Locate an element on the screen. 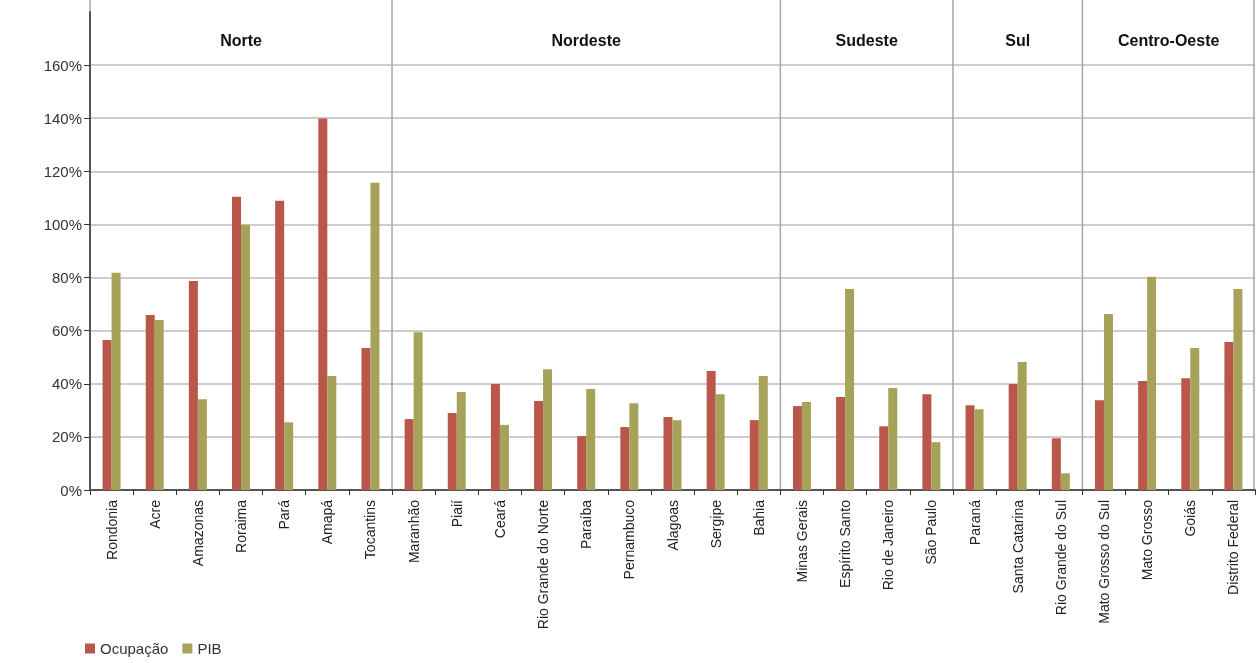  x-tick-label: Mato Grosso do Sul is located at coordinates (1103, 562).